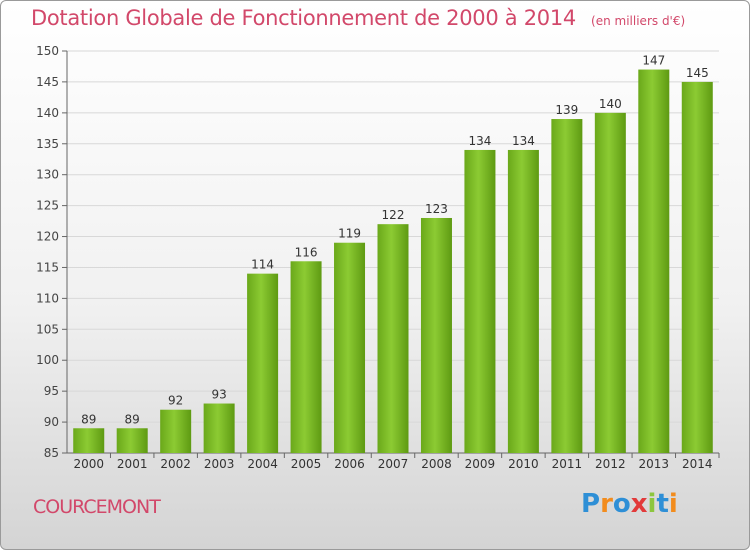  What do you see at coordinates (306, 252) in the screenshot?
I see `data-label: 116` at bounding box center [306, 252].